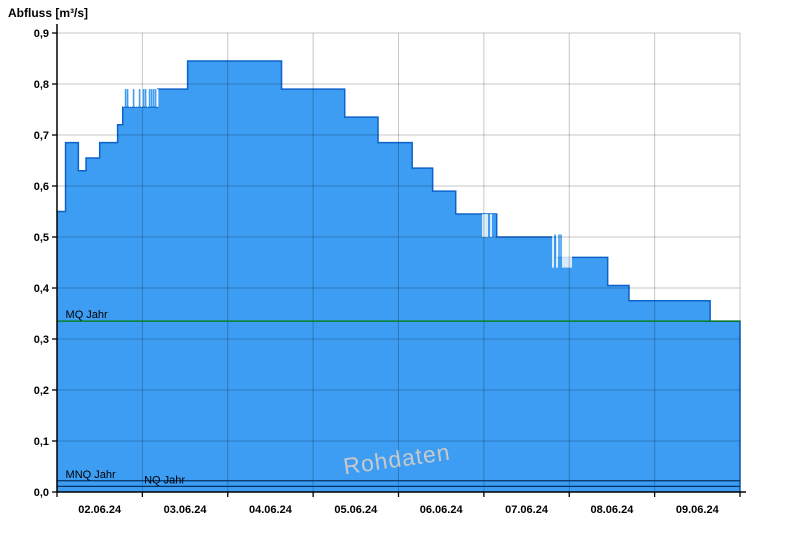 This screenshot has width=800, height=550. I want to click on x-date-label: 02.06.24, so click(100, 510).